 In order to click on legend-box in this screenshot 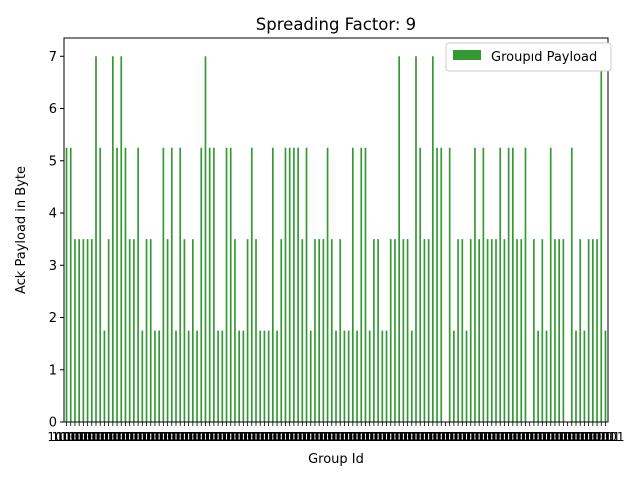, I will do `click(528, 57)`.